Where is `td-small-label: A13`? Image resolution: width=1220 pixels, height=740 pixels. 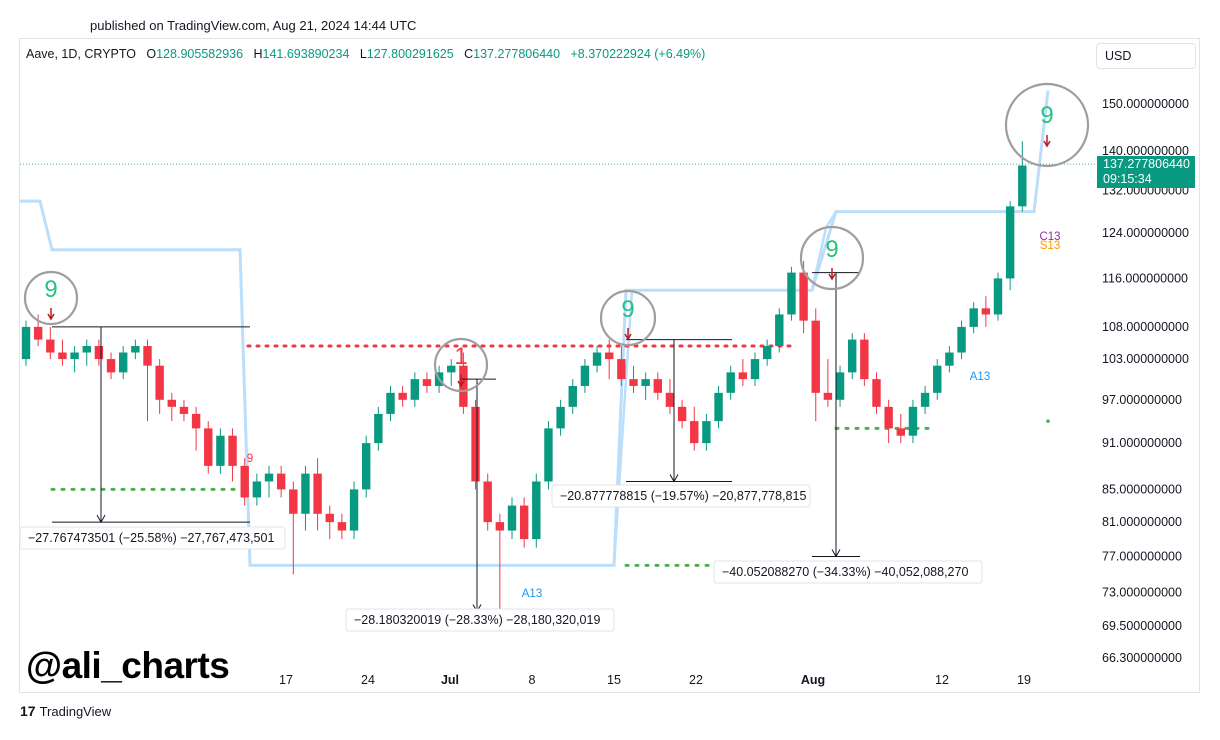 td-small-label: A13 is located at coordinates (980, 377).